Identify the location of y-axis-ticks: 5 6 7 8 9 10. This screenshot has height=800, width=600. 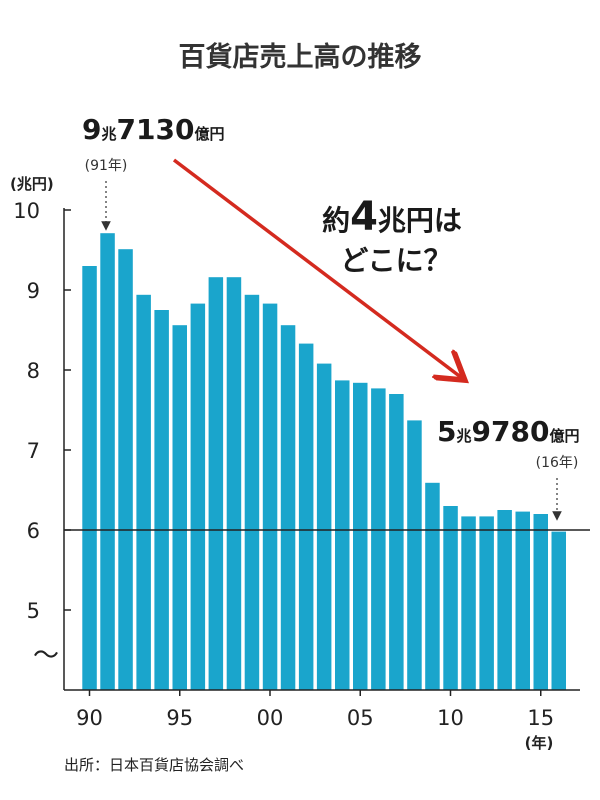
(42, 411).